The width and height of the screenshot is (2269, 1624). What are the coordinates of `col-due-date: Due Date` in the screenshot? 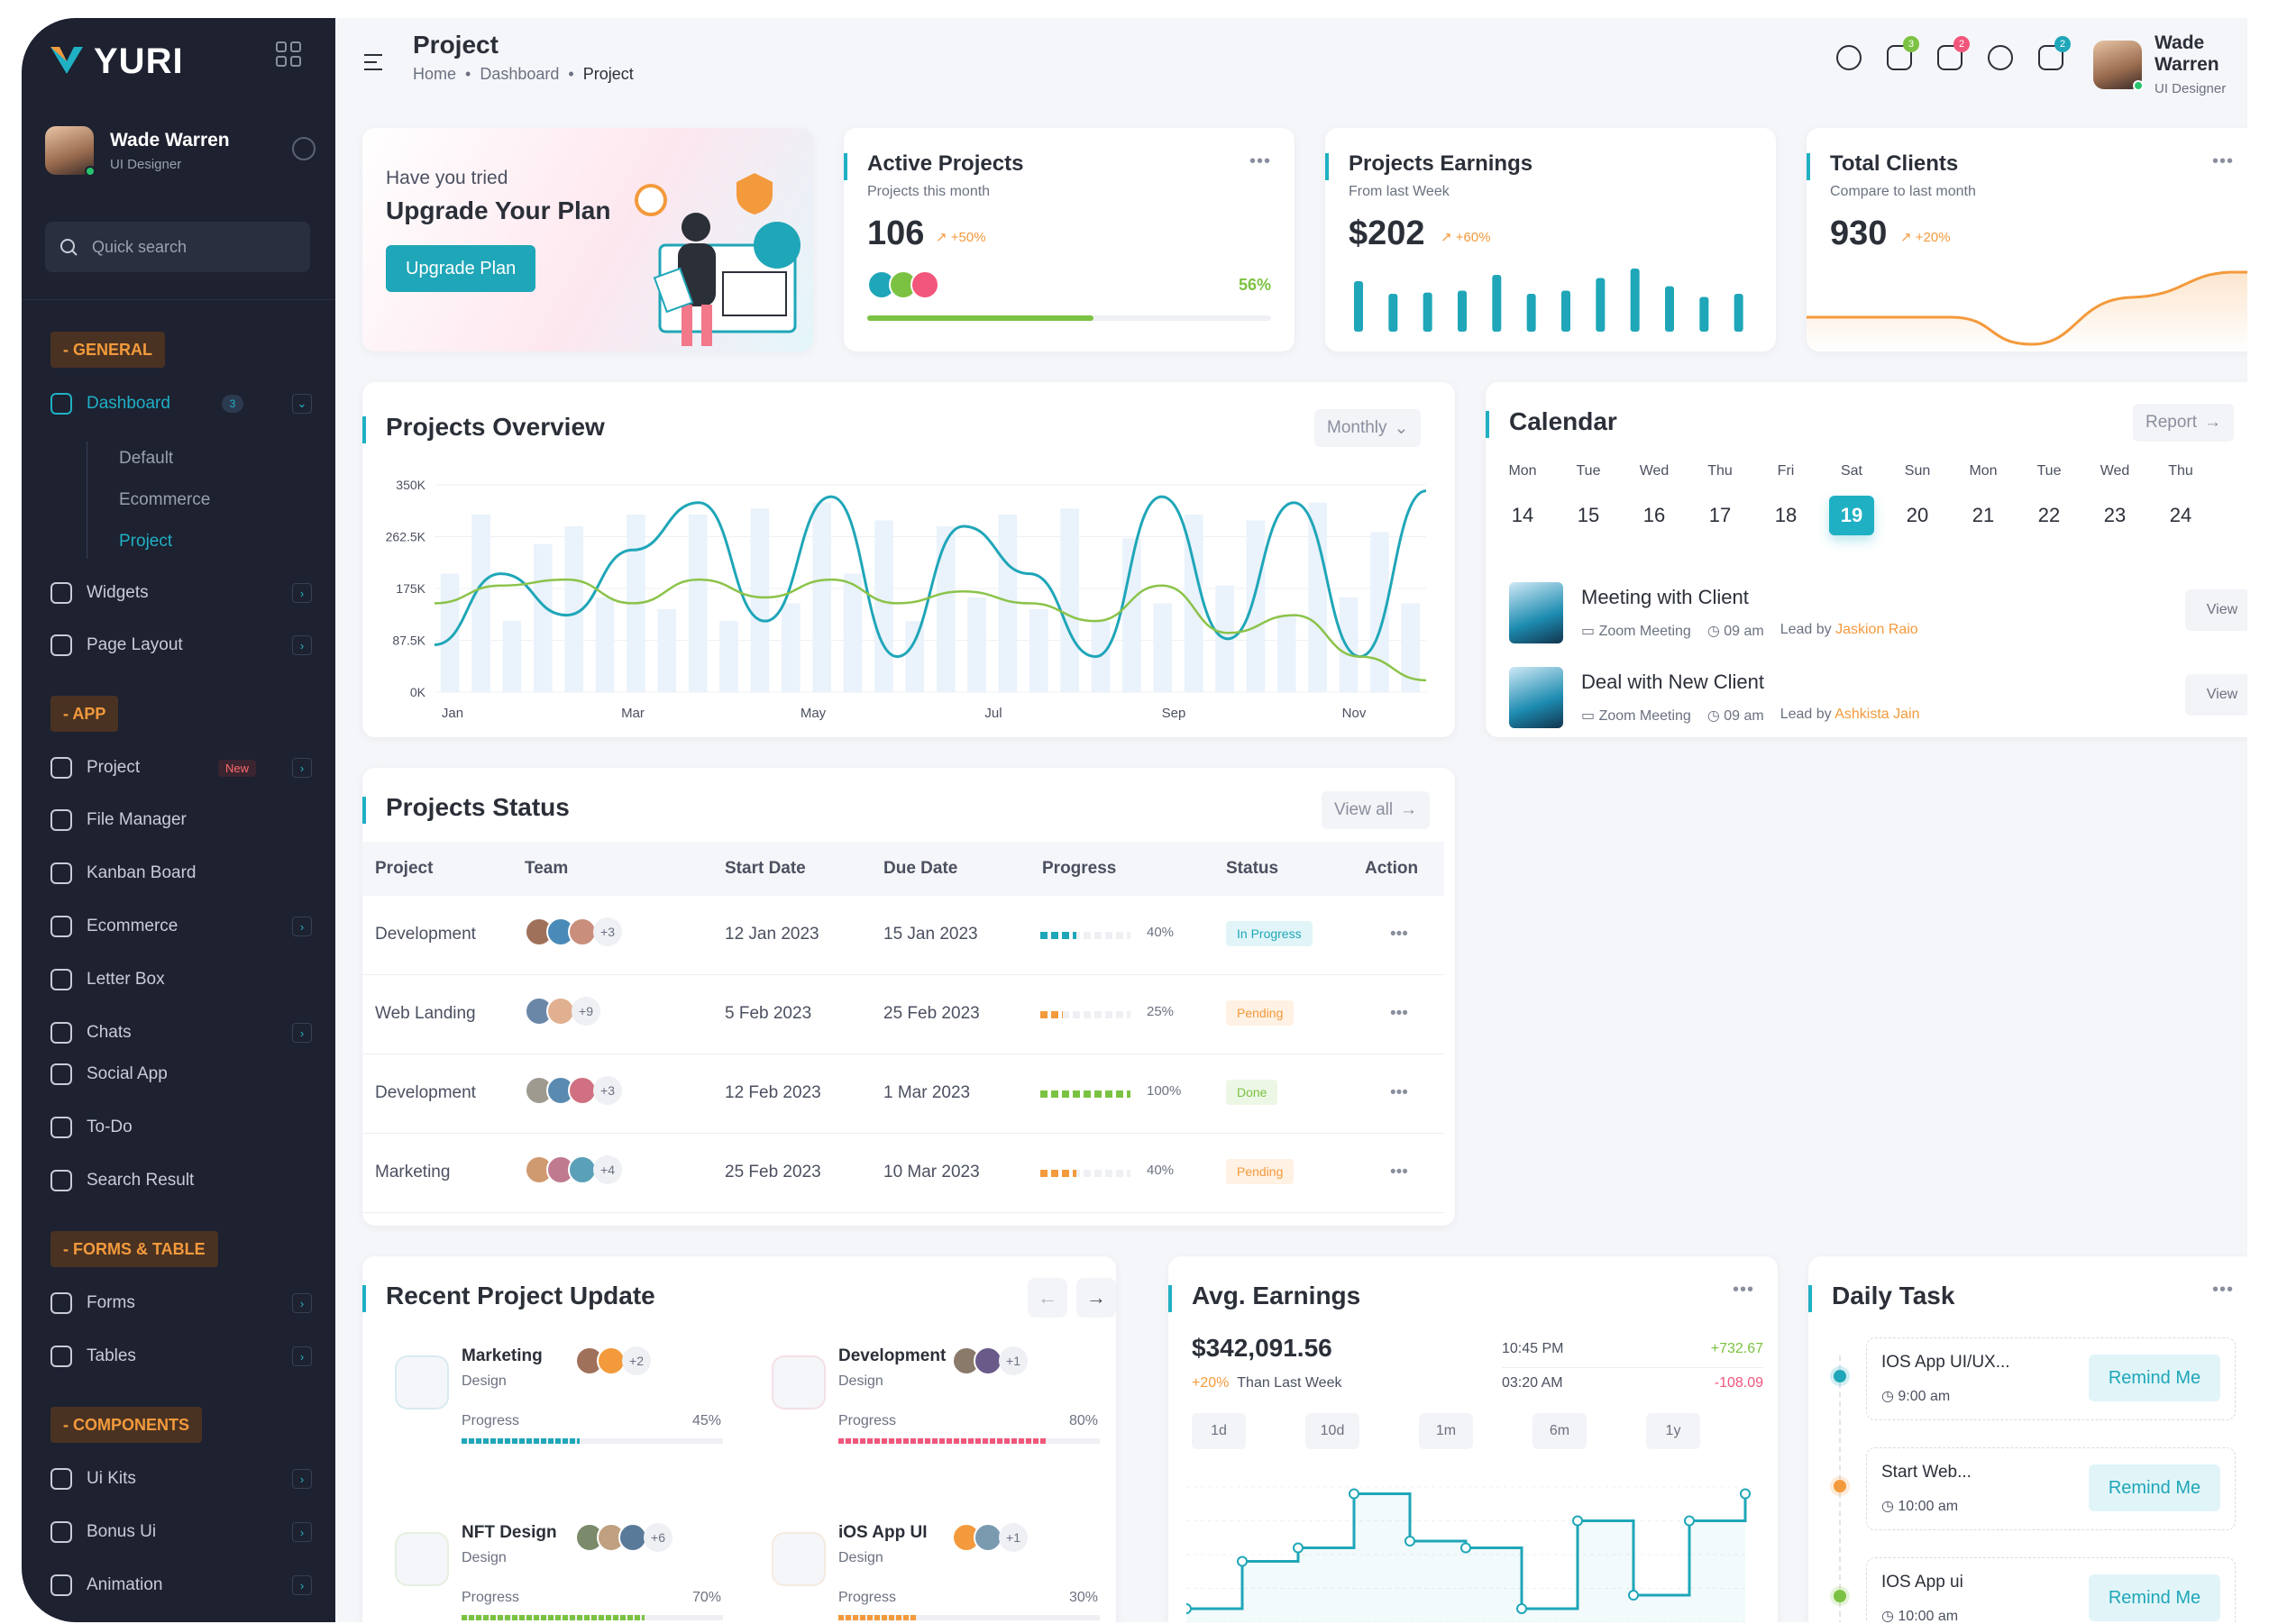 It's located at (921, 868).